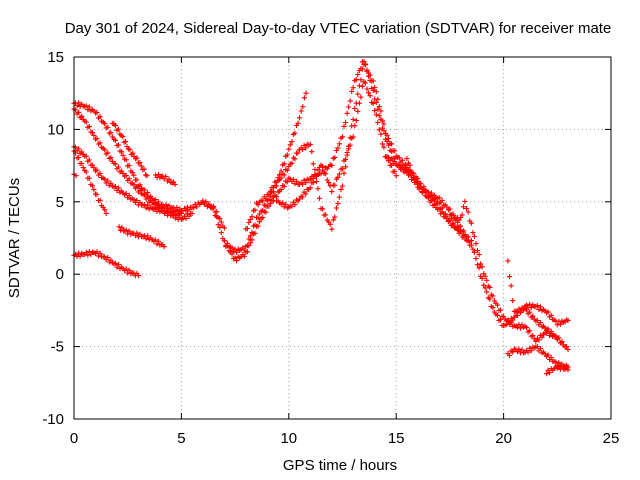 The height and width of the screenshot is (480, 640). I want to click on y-tick-label: 15, so click(55, 57).